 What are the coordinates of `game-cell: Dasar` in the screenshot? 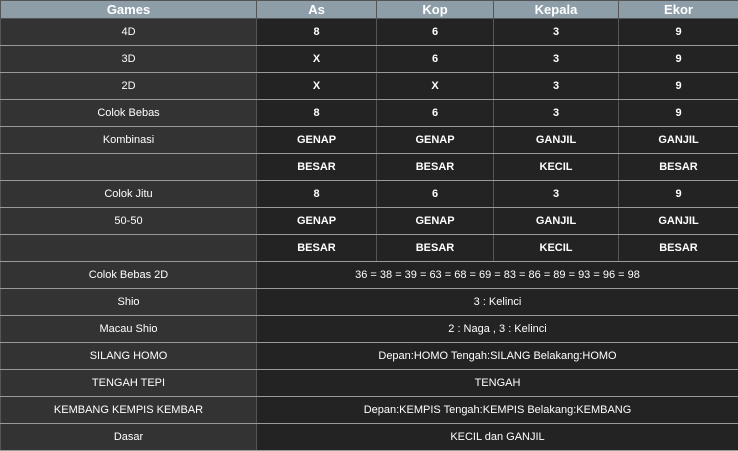 It's located at (129, 437).